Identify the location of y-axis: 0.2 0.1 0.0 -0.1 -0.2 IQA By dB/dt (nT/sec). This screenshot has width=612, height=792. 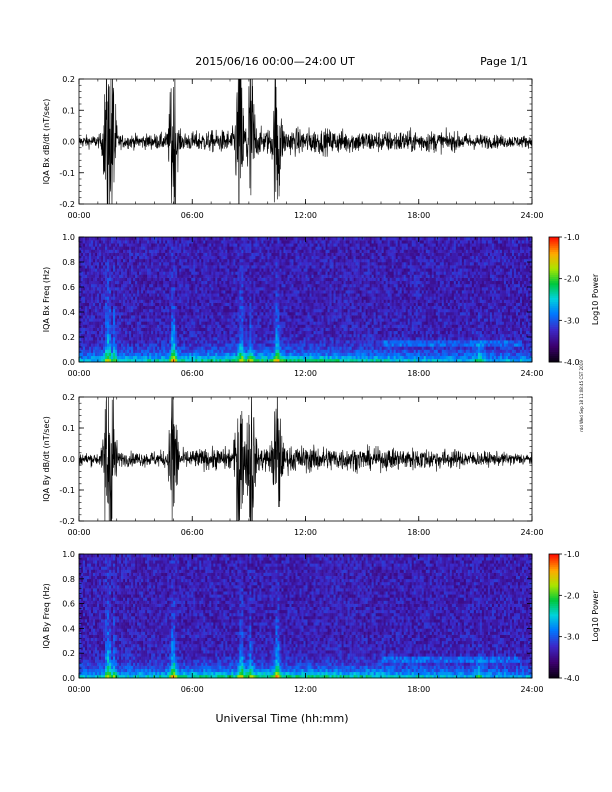
(287, 459).